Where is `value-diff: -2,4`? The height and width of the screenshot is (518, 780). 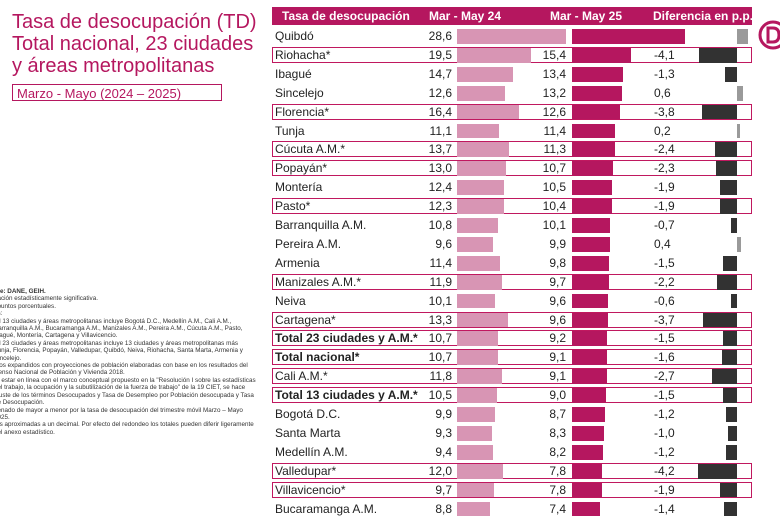
value-diff: -2,4 is located at coordinates (664, 149).